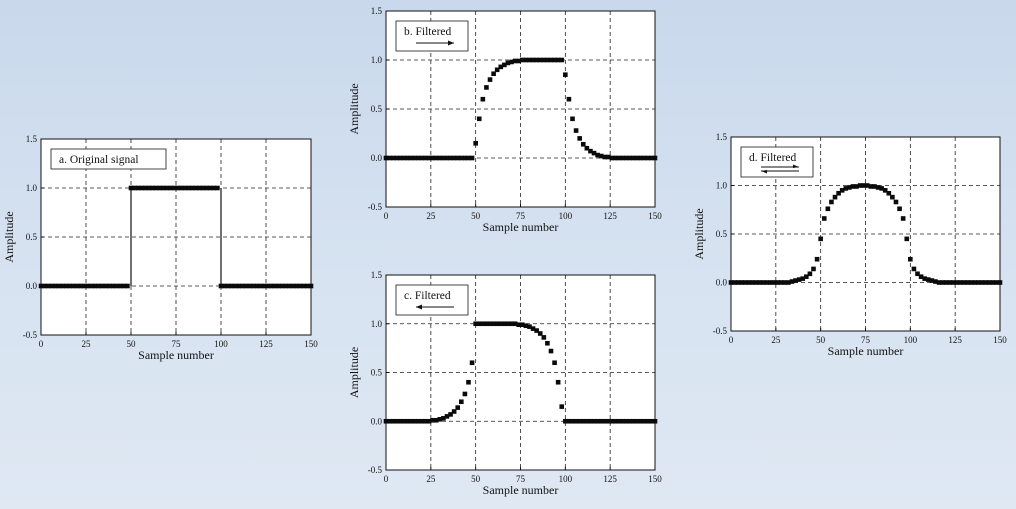 Image resolution: width=1016 pixels, height=509 pixels. What do you see at coordinates (428, 32) in the screenshot?
I see `legend-label: b. Filtered` at bounding box center [428, 32].